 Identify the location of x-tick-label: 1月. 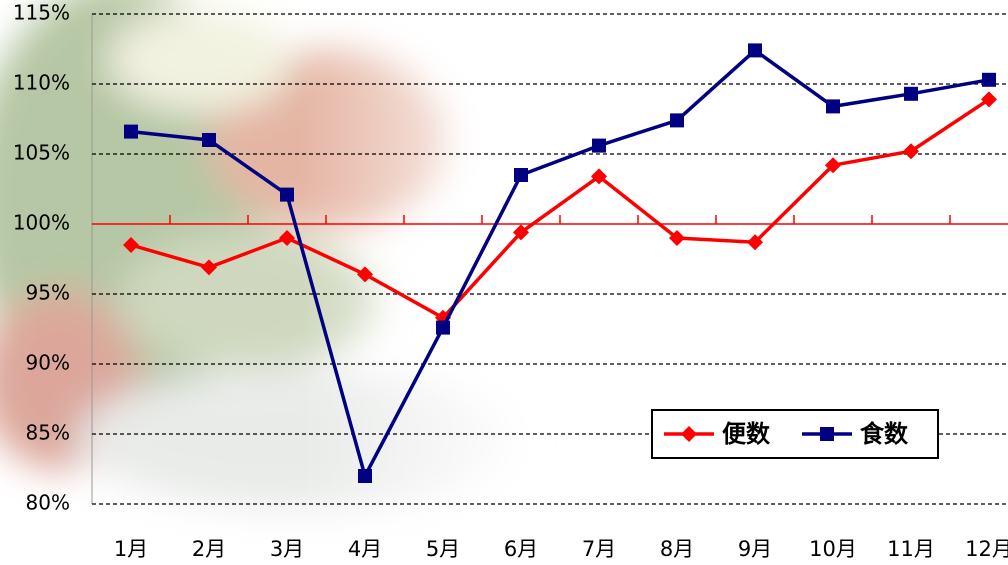
(131, 549).